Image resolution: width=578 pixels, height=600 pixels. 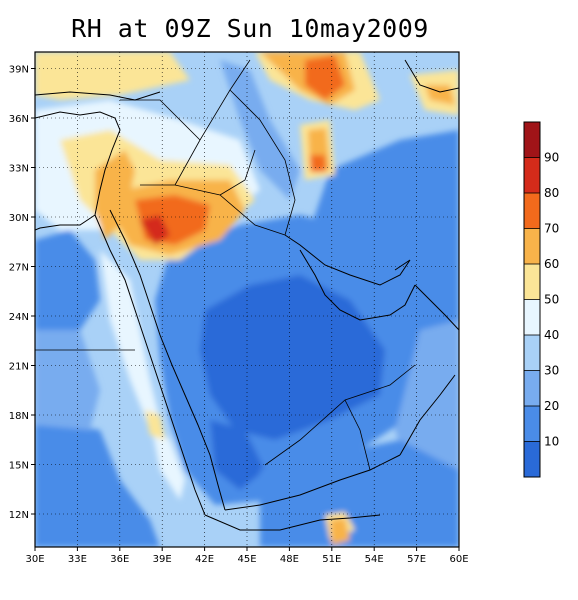 What do you see at coordinates (250, 28) in the screenshot?
I see `map-title: RH at 09Z Sun 10may2009` at bounding box center [250, 28].